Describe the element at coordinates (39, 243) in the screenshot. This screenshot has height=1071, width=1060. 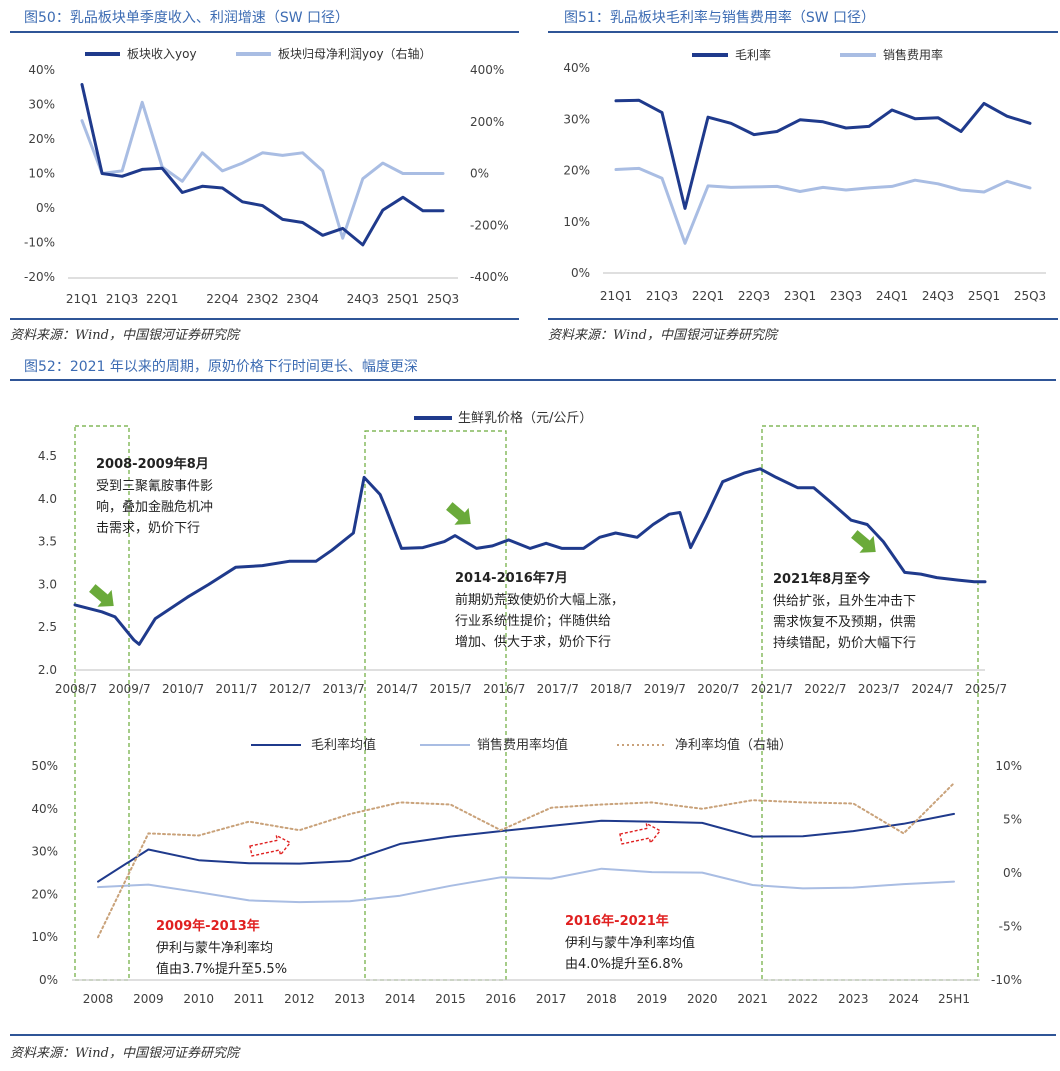
I see `fig50-ytick-left: -10%` at that location.